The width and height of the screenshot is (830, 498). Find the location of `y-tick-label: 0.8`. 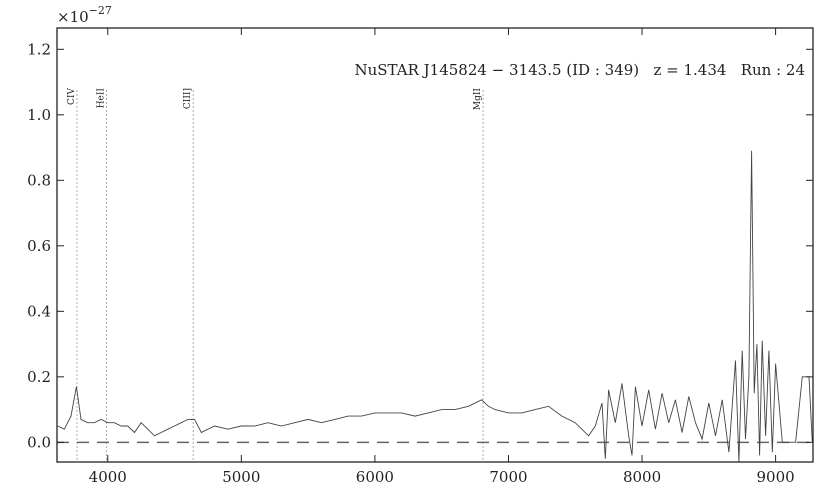

y-tick-label: 0.8 is located at coordinates (39, 180).